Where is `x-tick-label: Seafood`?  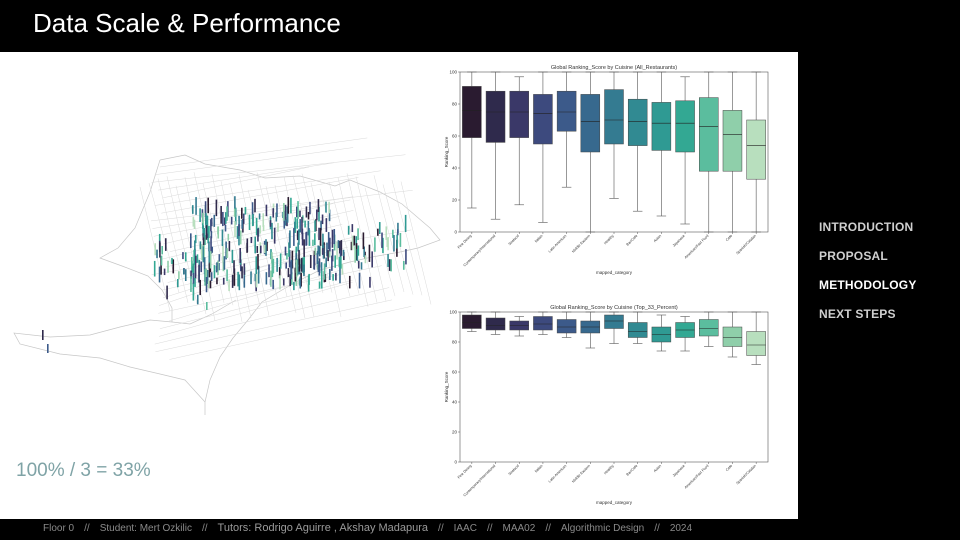 x-tick-label: Seafood is located at coordinates (514, 240).